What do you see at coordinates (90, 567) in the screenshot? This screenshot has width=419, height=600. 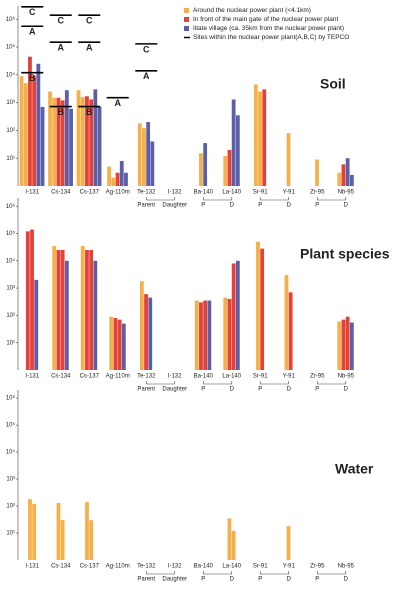 I see `x-tick-label: Cs-137` at bounding box center [90, 567].